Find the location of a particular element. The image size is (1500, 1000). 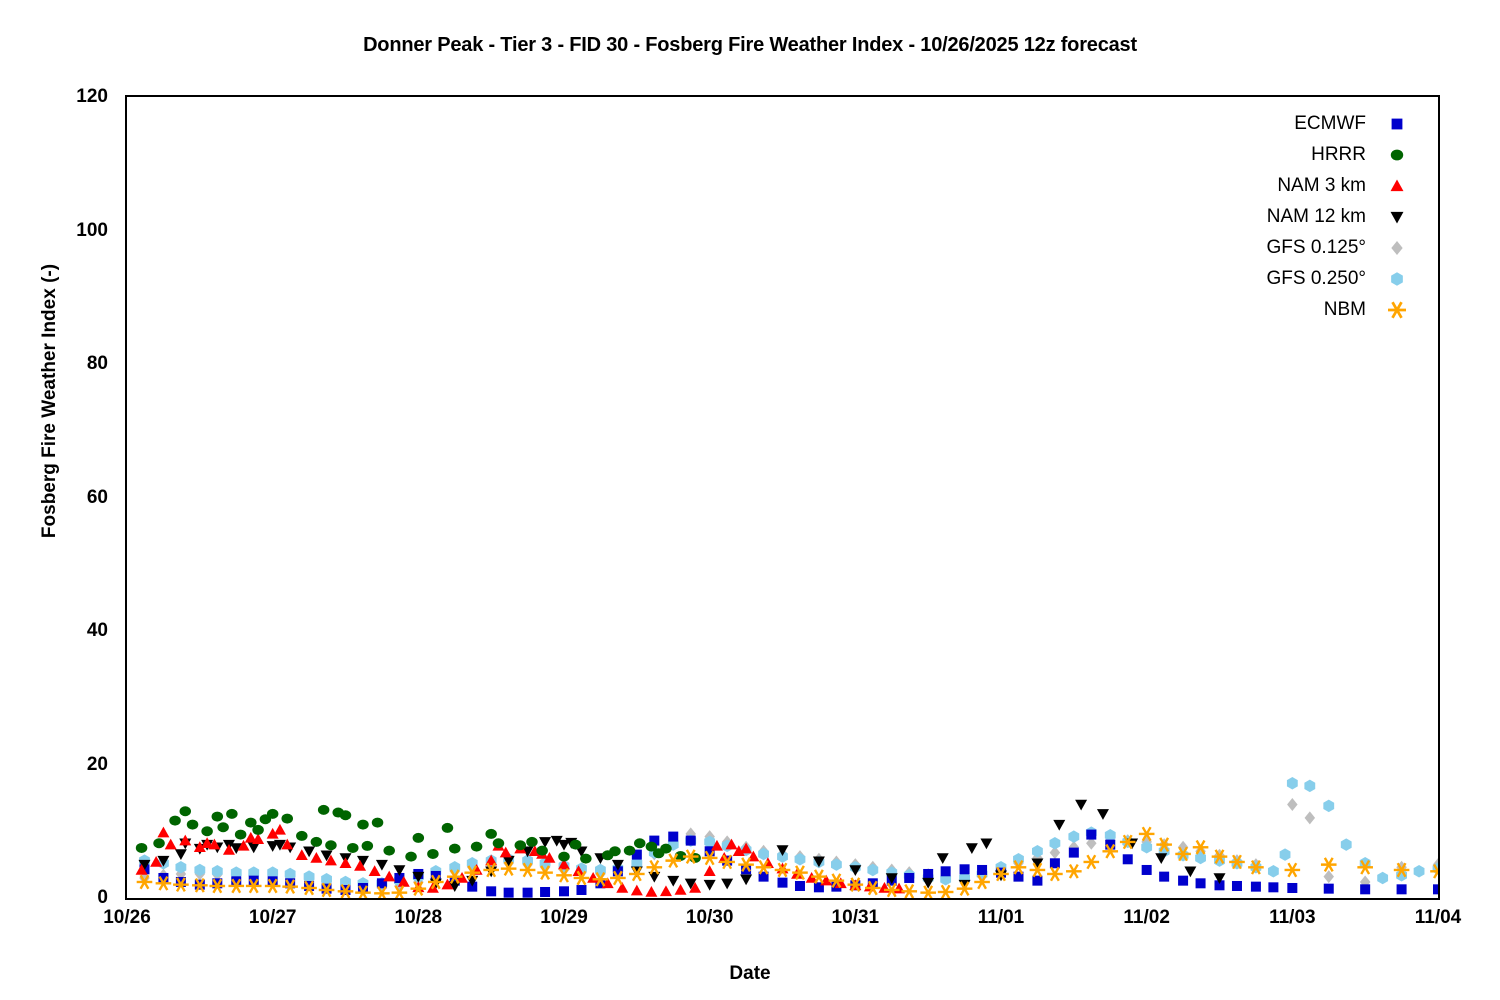

legend-marker-hexagon-icon is located at coordinates (1397, 279).